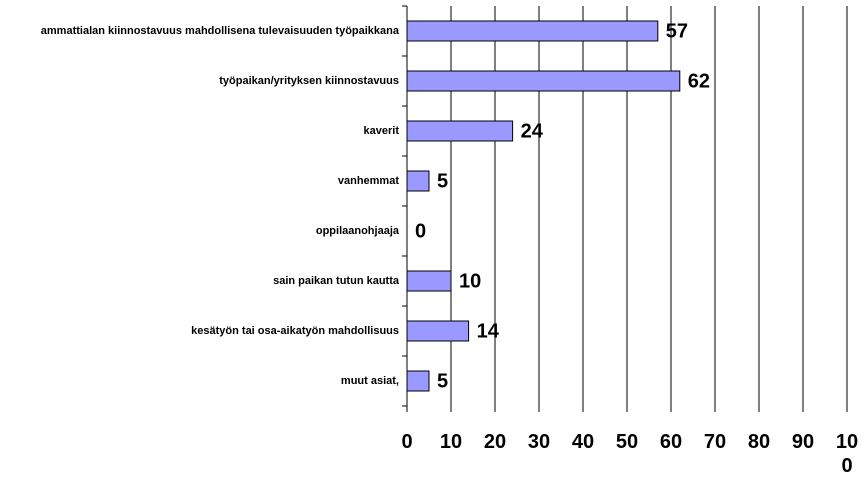 This screenshot has height=485, width=862. Describe the element at coordinates (671, 442) in the screenshot. I see `x-tick-label: 60` at that location.